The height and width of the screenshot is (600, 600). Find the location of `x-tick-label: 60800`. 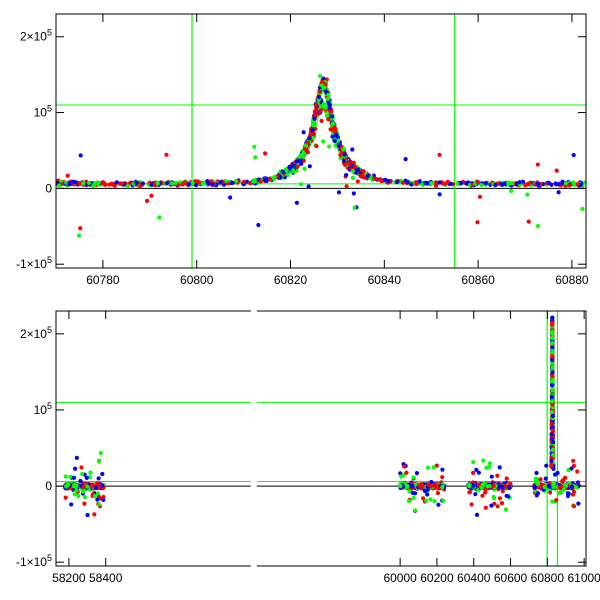

x-tick-label: 60800 is located at coordinates (548, 578).